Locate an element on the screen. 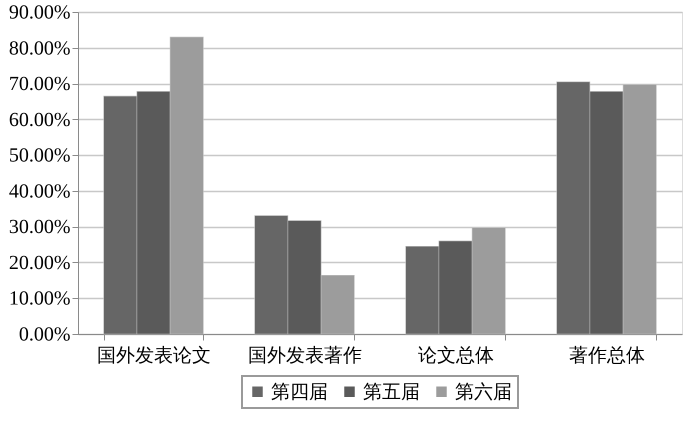 This screenshot has height=428, width=700. y-tick-label: 0.00% is located at coordinates (44, 335).